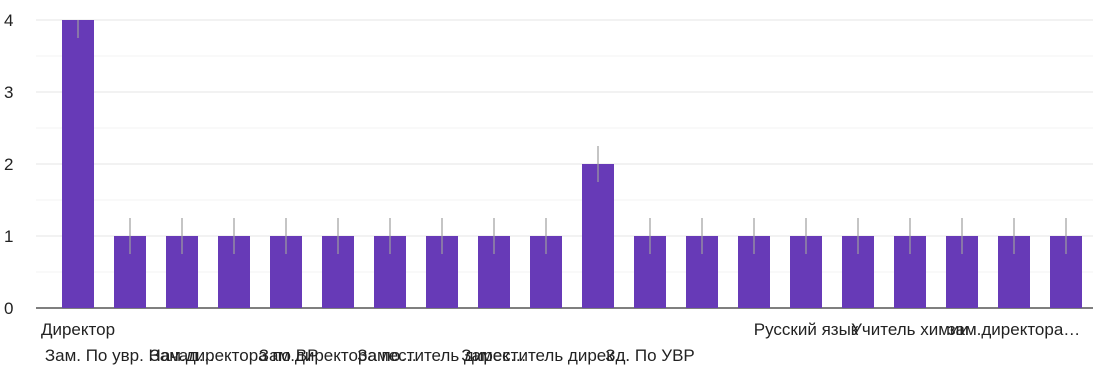  I want to click on y-tick-label: 1, so click(8, 236).